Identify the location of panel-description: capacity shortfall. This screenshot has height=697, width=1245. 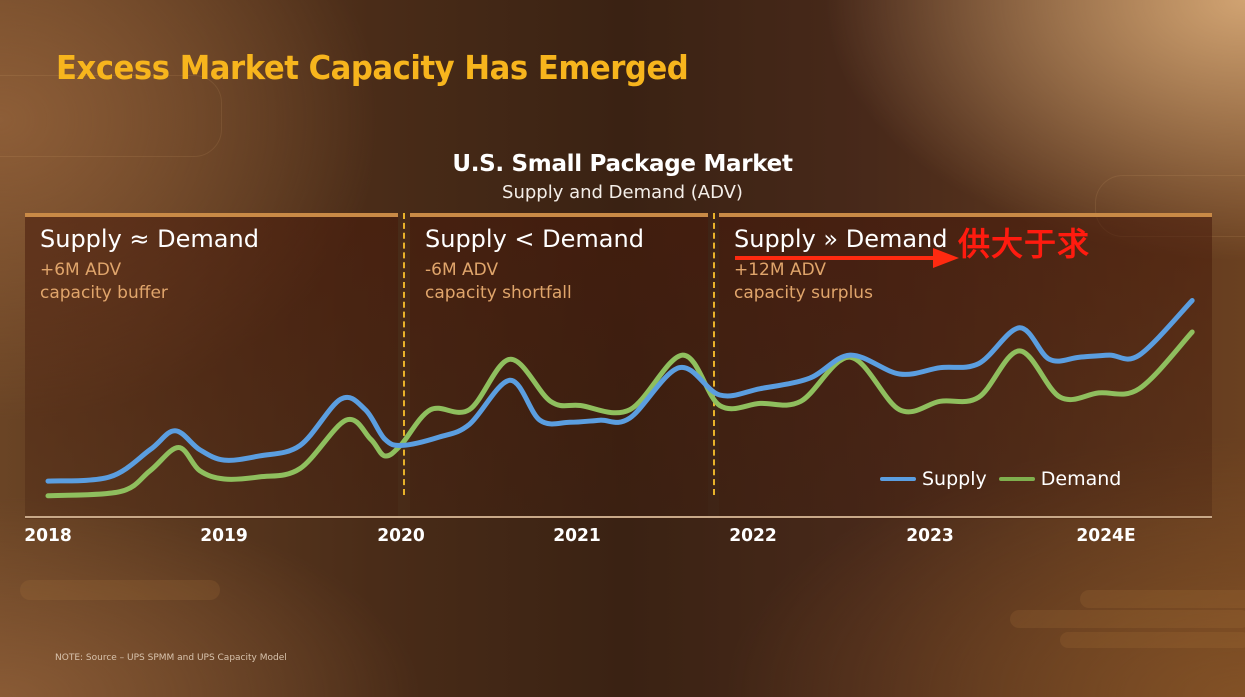
(498, 293).